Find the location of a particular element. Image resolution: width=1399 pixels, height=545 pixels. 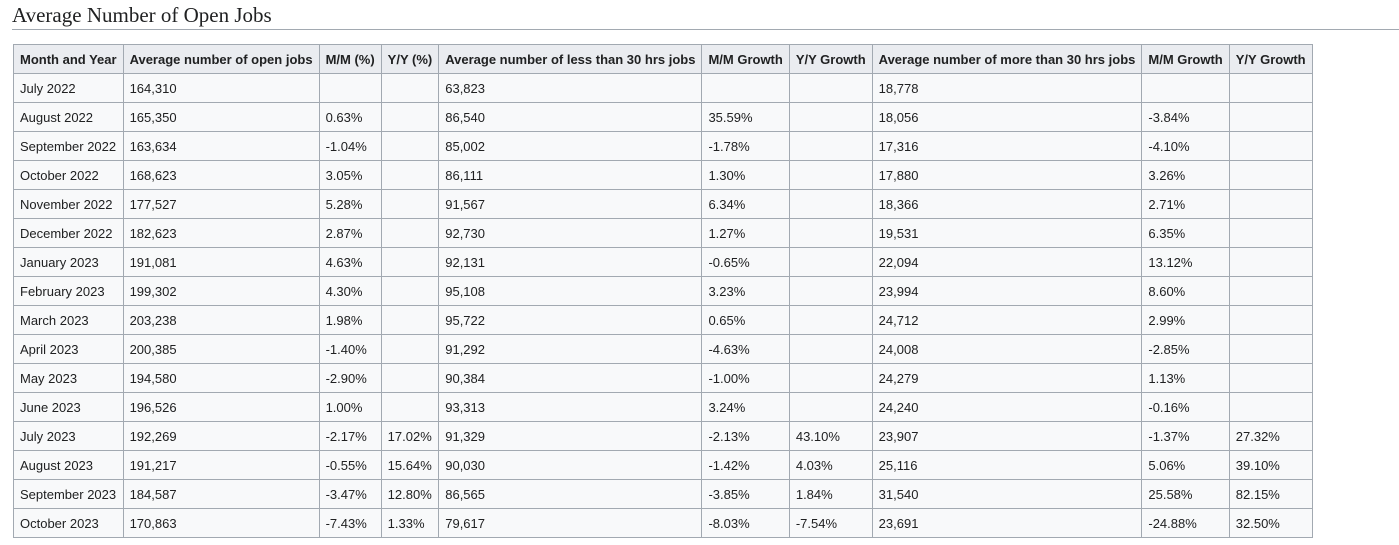

open-jobs-mm-cell: 0.63% is located at coordinates (350, 117).